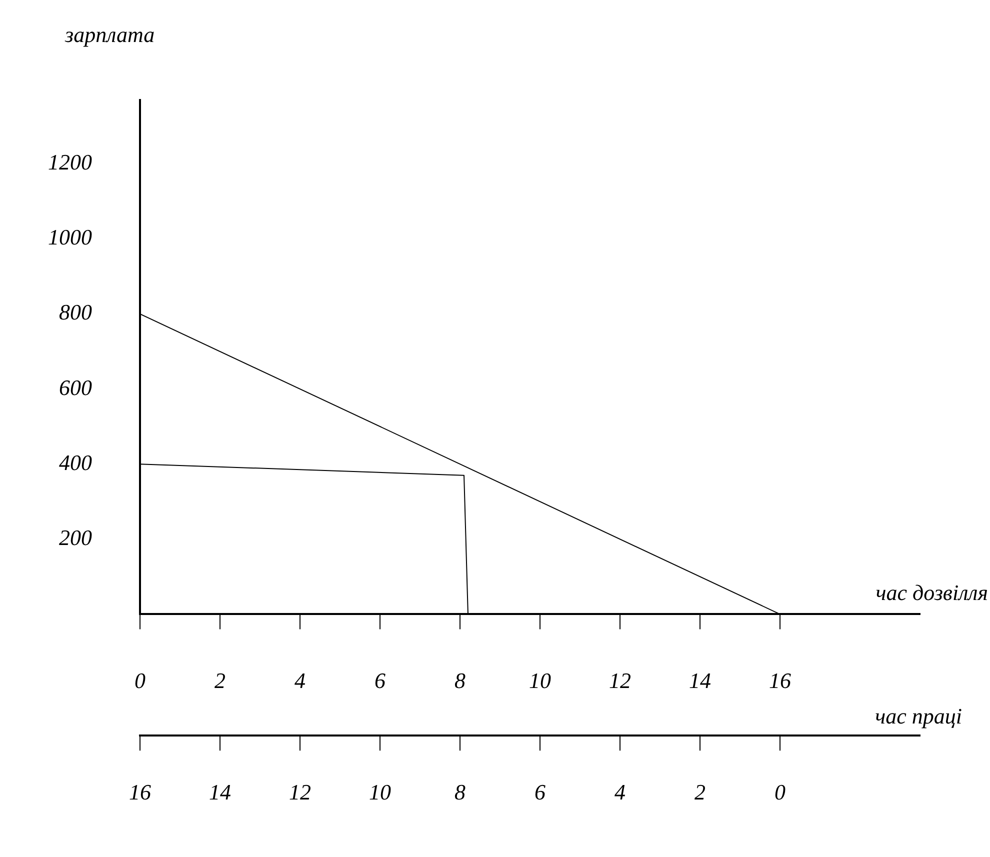 The width and height of the screenshot is (990, 857). I want to click on x2-tick-label: 6, so click(540, 792).